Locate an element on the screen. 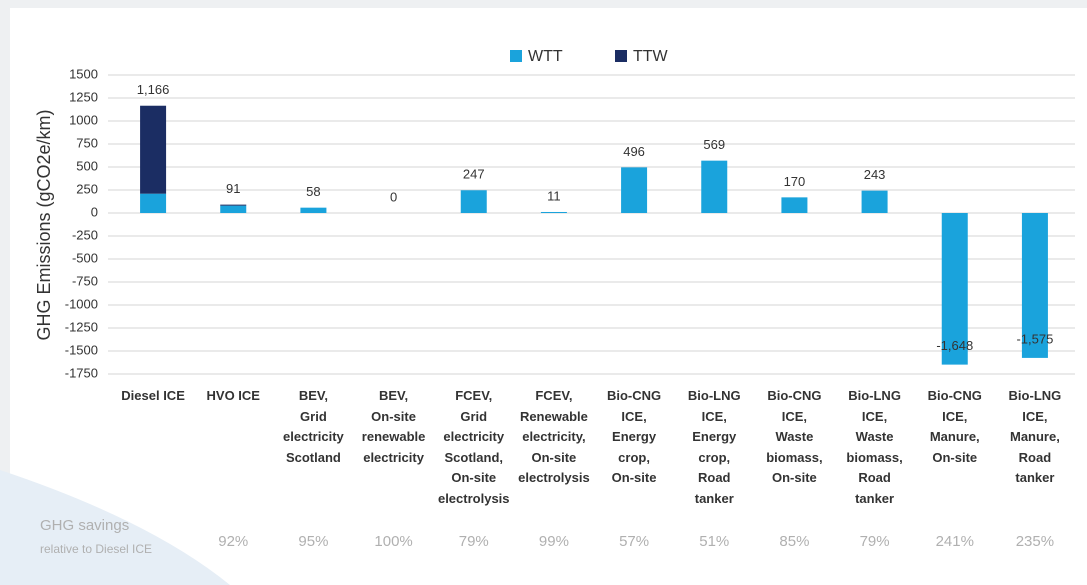 Image resolution: width=1087 pixels, height=585 pixels. y-tick-label: -1500 is located at coordinates (81, 349).